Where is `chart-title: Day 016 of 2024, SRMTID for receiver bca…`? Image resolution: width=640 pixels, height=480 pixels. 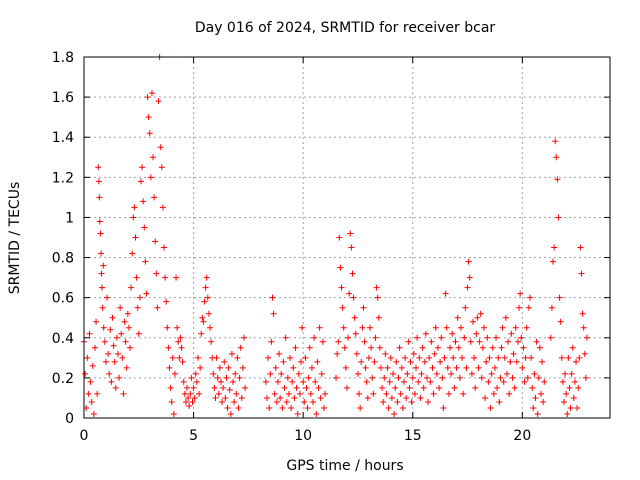 chart-title: Day 016 of 2024, SRMTID for receiver bca… is located at coordinates (345, 28).